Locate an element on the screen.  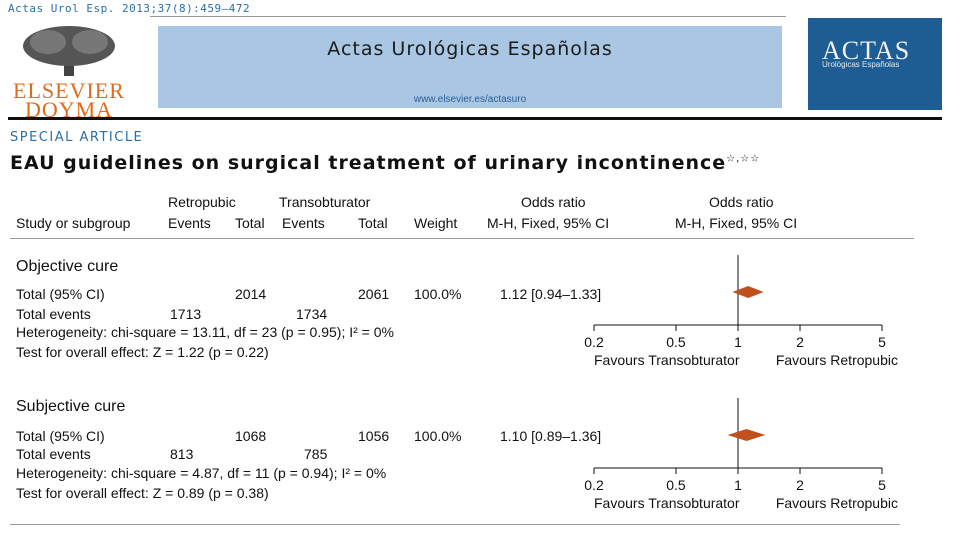
header-divider is located at coordinates (462, 238).